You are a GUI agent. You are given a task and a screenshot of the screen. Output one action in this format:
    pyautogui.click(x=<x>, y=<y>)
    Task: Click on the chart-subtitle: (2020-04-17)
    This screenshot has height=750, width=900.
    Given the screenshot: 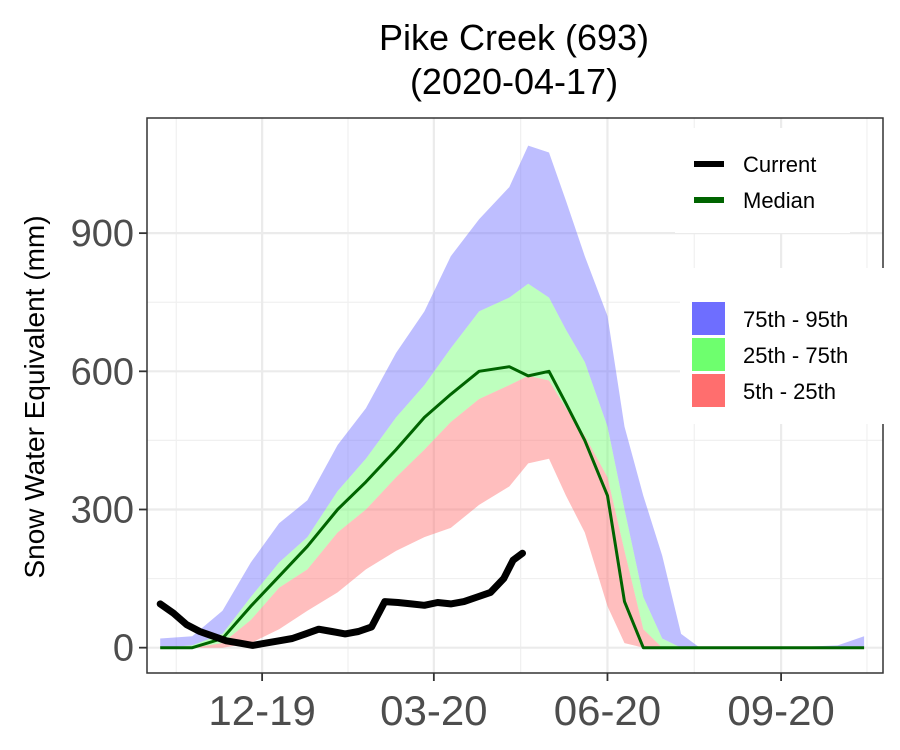 What is the action you would take?
    pyautogui.click(x=514, y=81)
    